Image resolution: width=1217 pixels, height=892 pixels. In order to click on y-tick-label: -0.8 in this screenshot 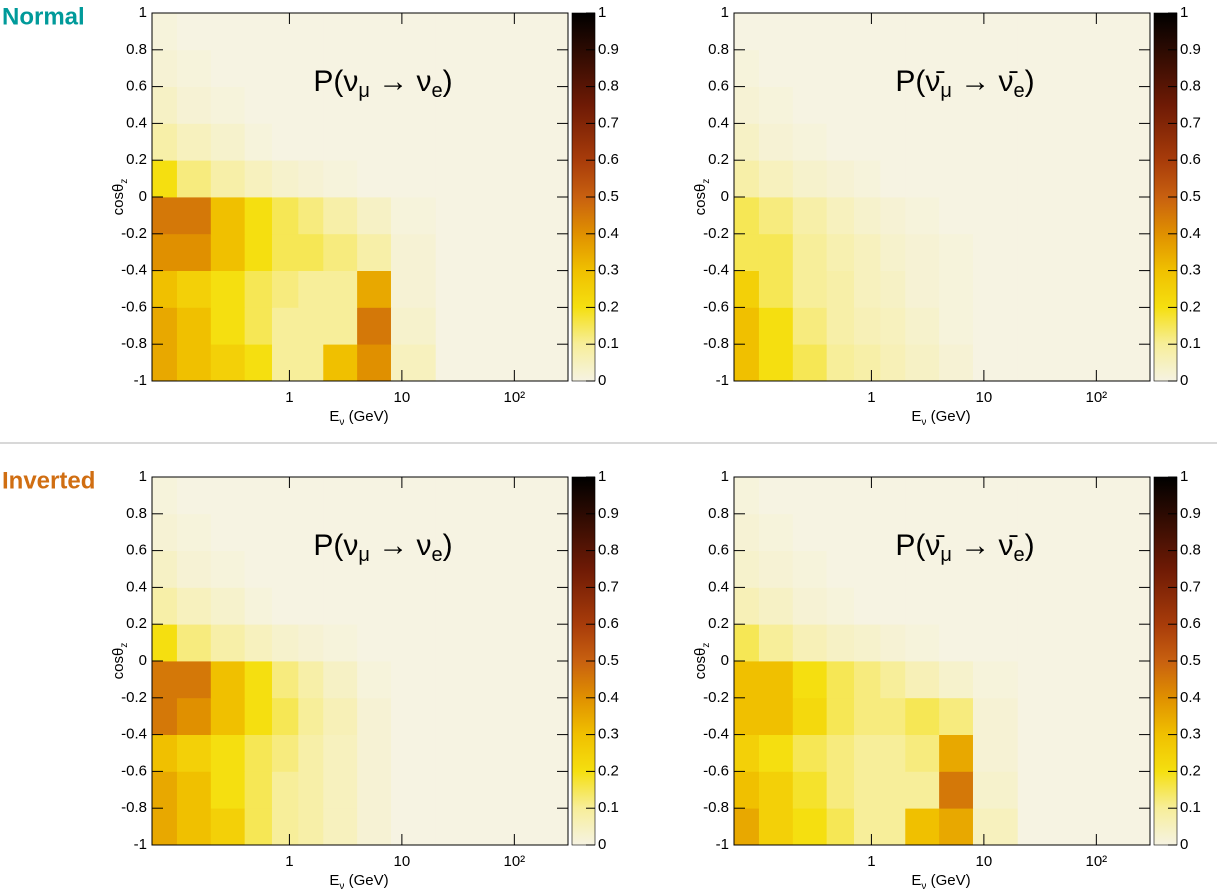, I will do `click(134, 807)`.